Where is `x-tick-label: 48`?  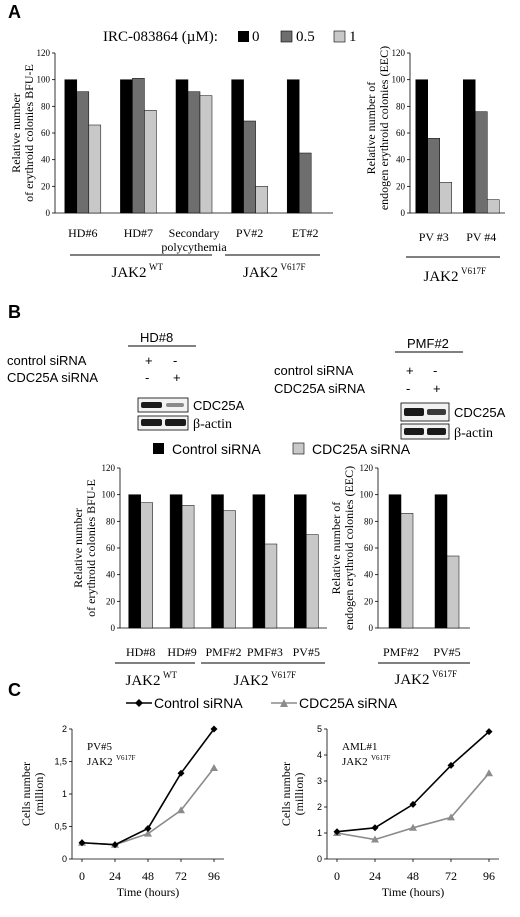 x-tick-label: 48 is located at coordinates (413, 876).